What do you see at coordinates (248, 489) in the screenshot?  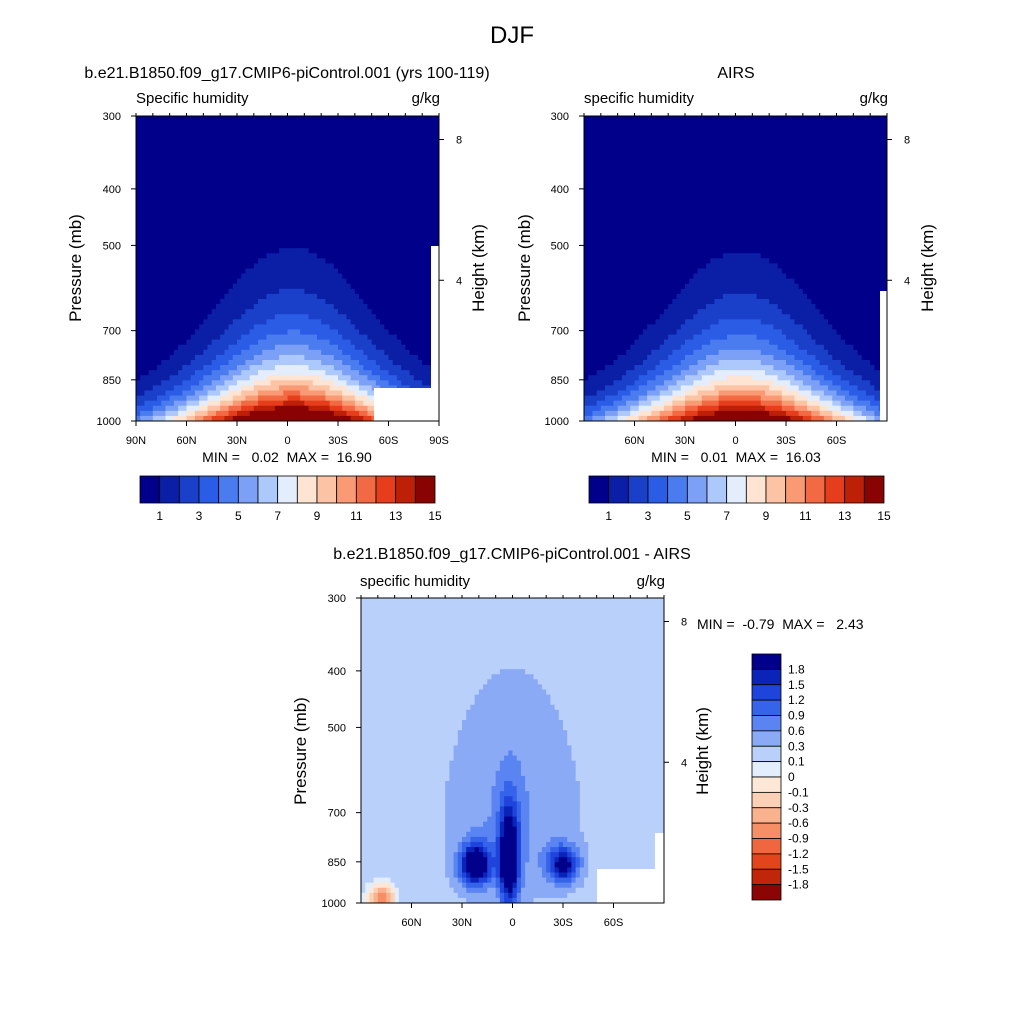 I see `colorbar-box` at bounding box center [248, 489].